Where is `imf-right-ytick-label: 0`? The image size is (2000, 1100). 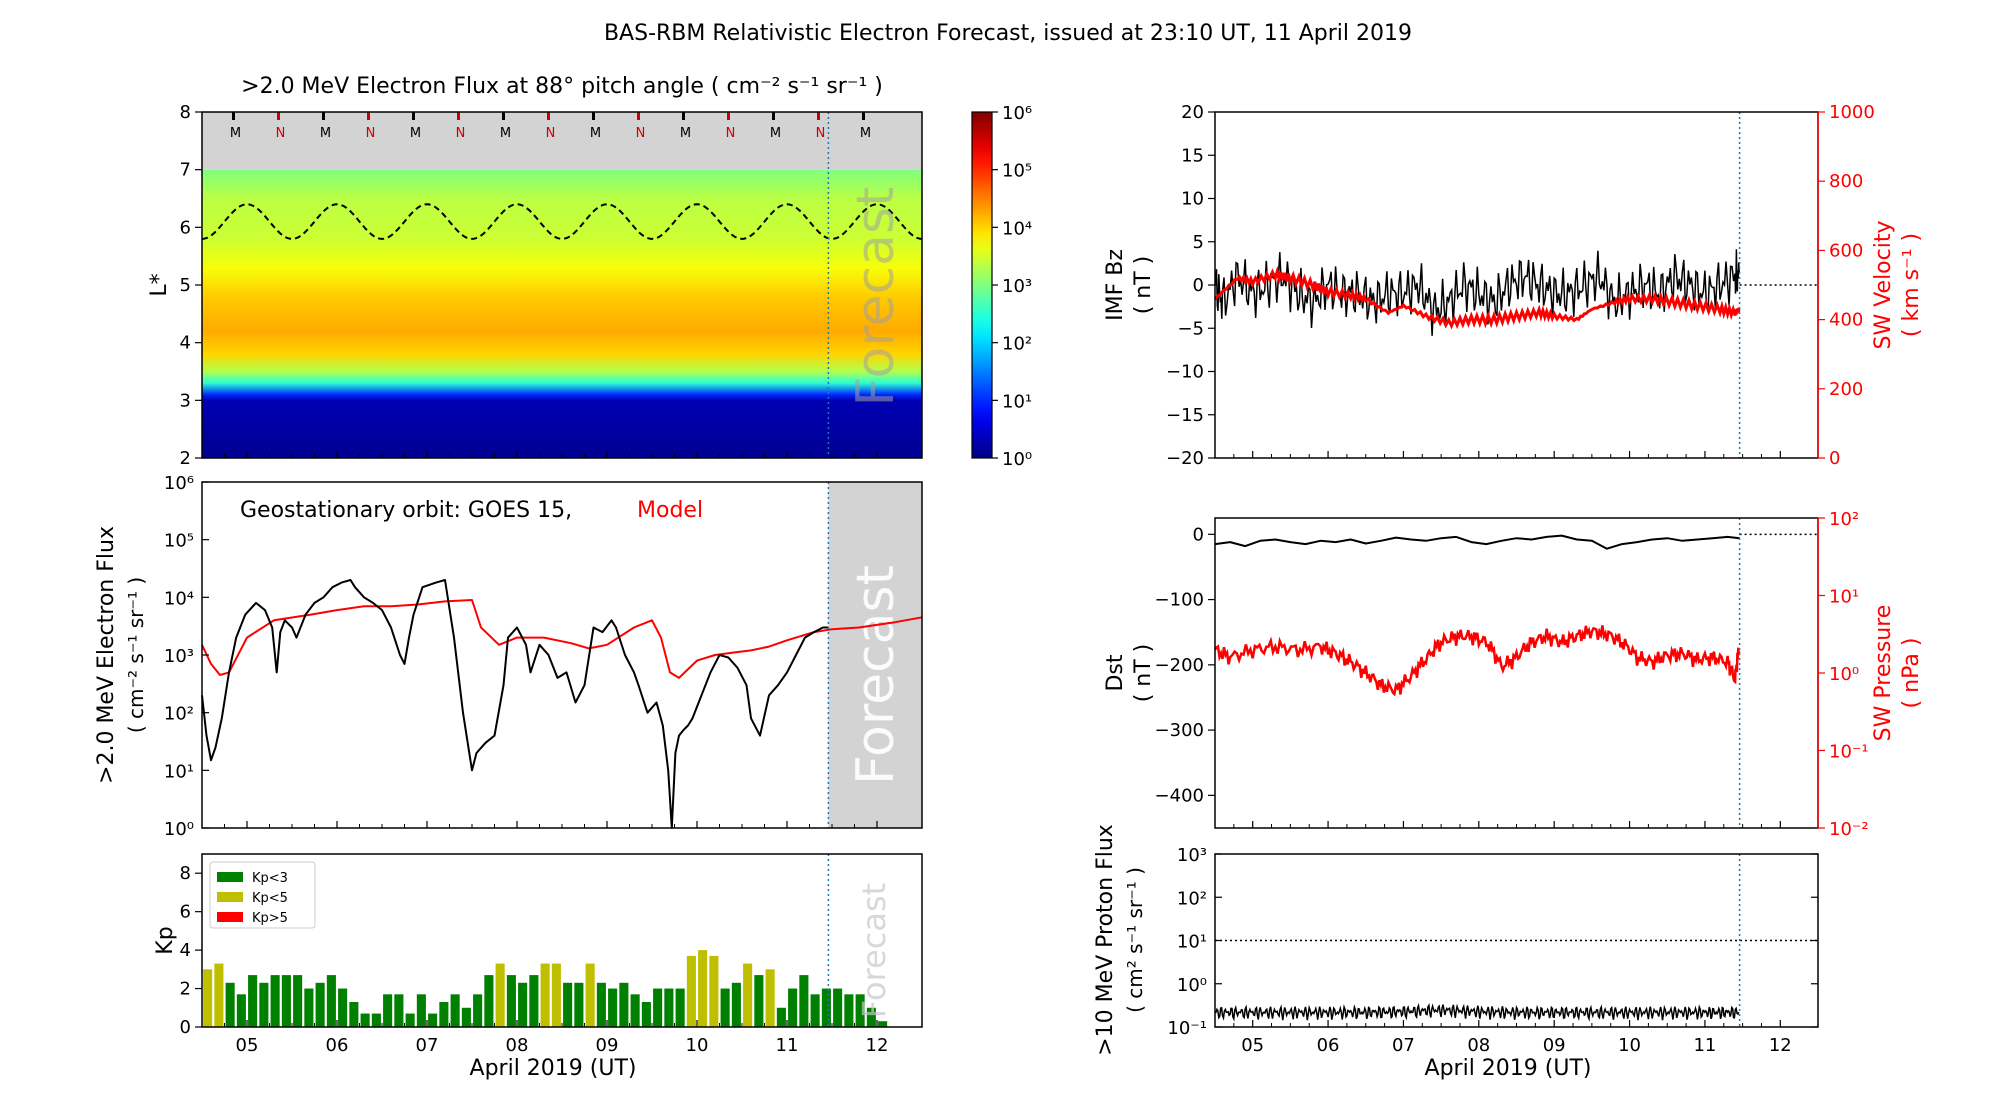 imf-right-ytick-label: 0 is located at coordinates (1834, 458).